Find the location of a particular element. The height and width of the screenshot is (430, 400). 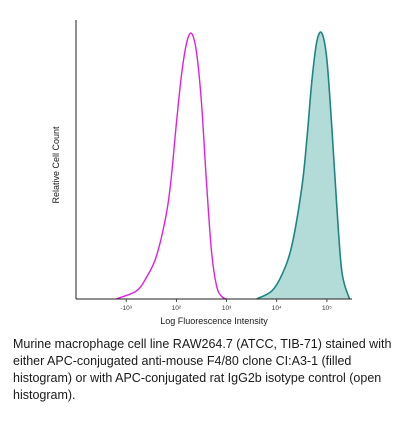

x-tick-label: 10³ is located at coordinates (227, 308).